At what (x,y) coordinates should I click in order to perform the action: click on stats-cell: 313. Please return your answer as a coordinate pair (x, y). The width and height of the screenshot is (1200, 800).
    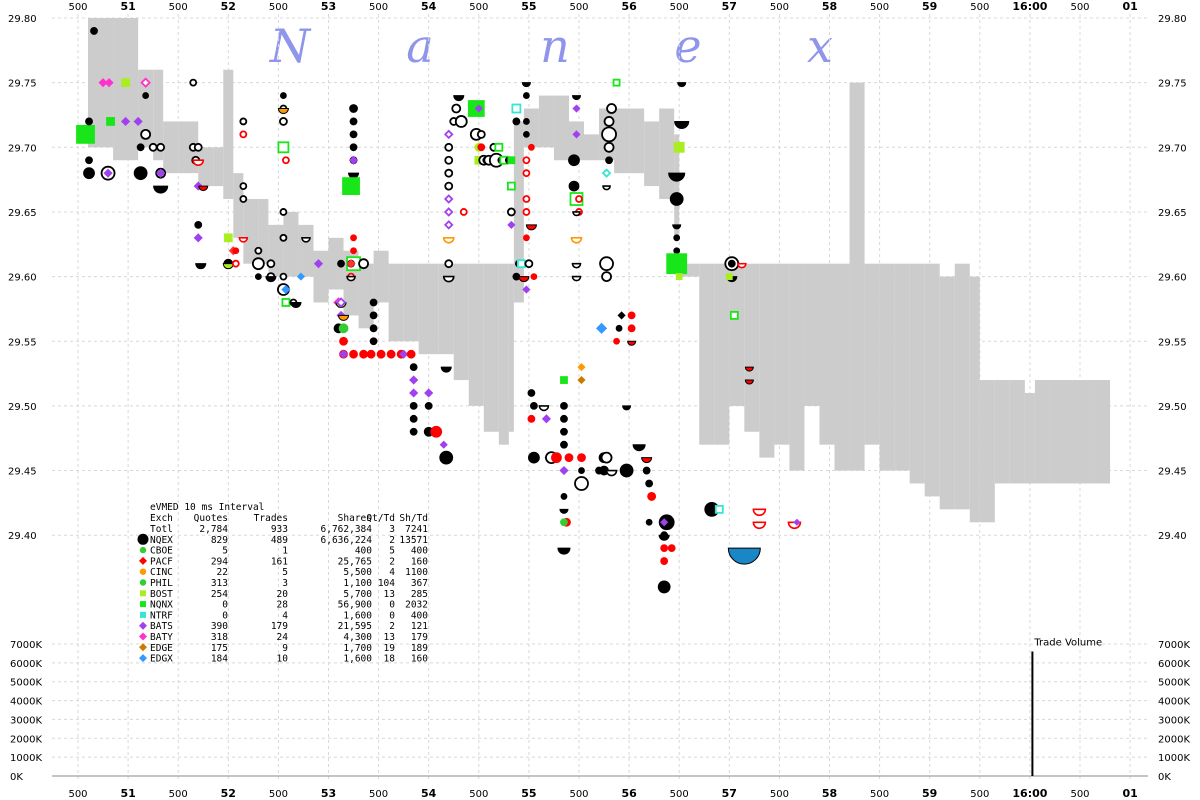
    Looking at the image, I should click on (219, 583).